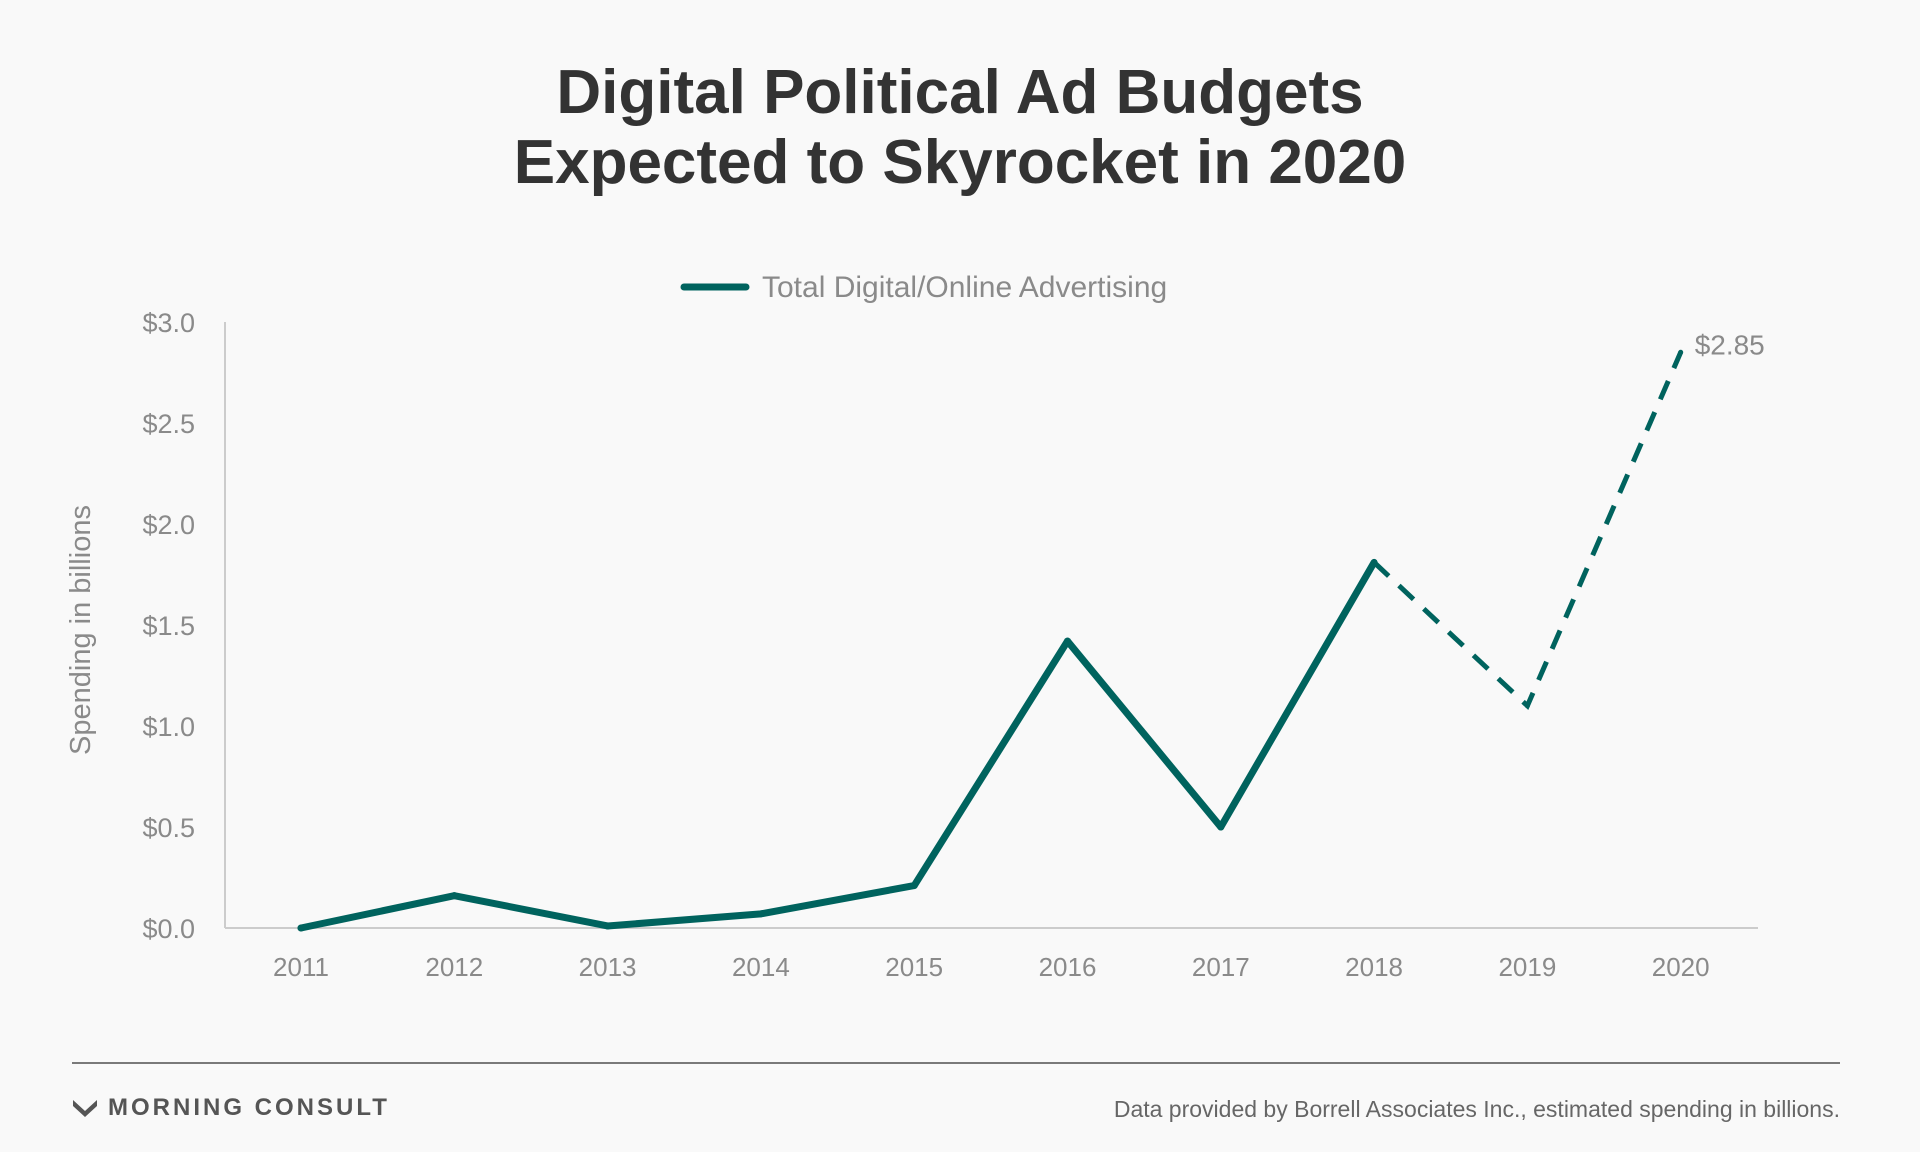 This screenshot has height=1152, width=1920. I want to click on y-tick-labels: $0.0 $0.5 $1.0 $1.5 $2.0 $2.5 $3.0, so click(168, 626).